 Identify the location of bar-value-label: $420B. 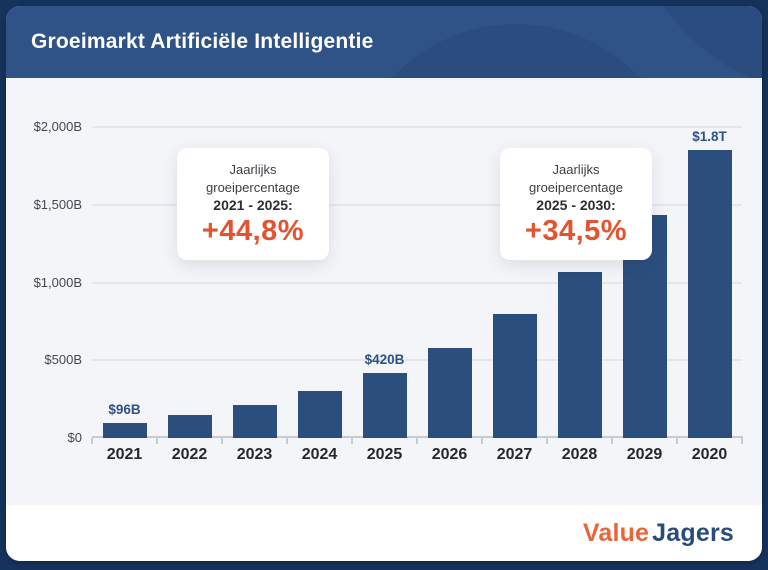
(384, 359).